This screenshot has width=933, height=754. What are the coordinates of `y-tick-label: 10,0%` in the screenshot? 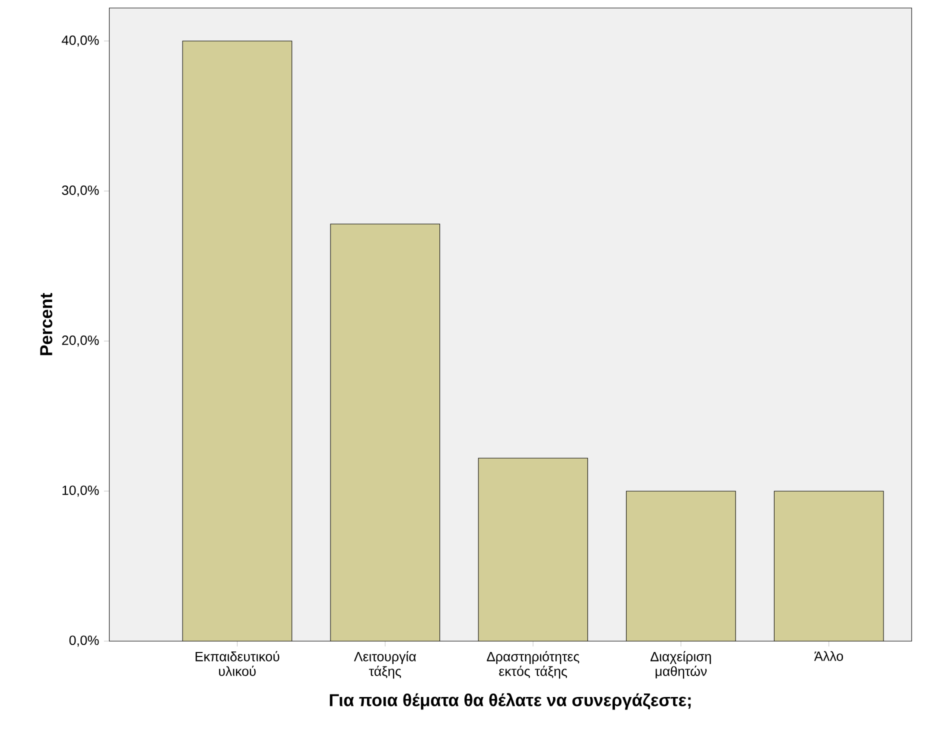 It's located at (80, 490).